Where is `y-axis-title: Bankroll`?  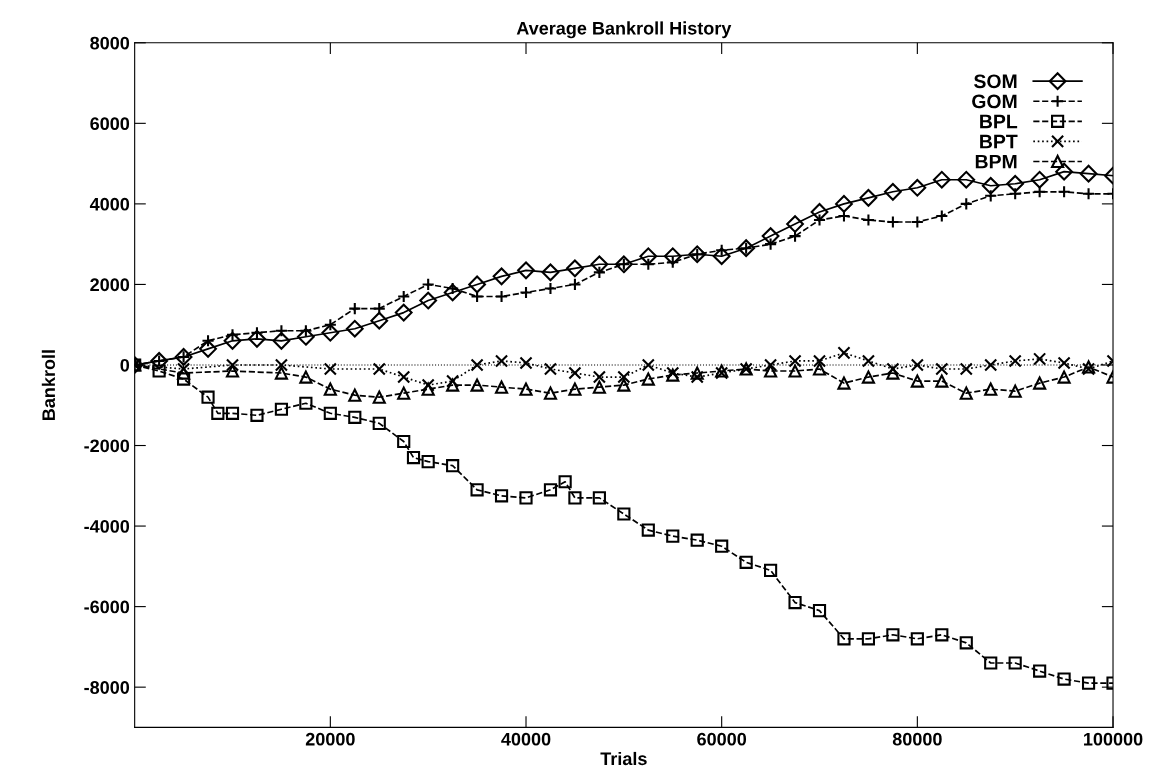 y-axis-title: Bankroll is located at coordinates (48, 385).